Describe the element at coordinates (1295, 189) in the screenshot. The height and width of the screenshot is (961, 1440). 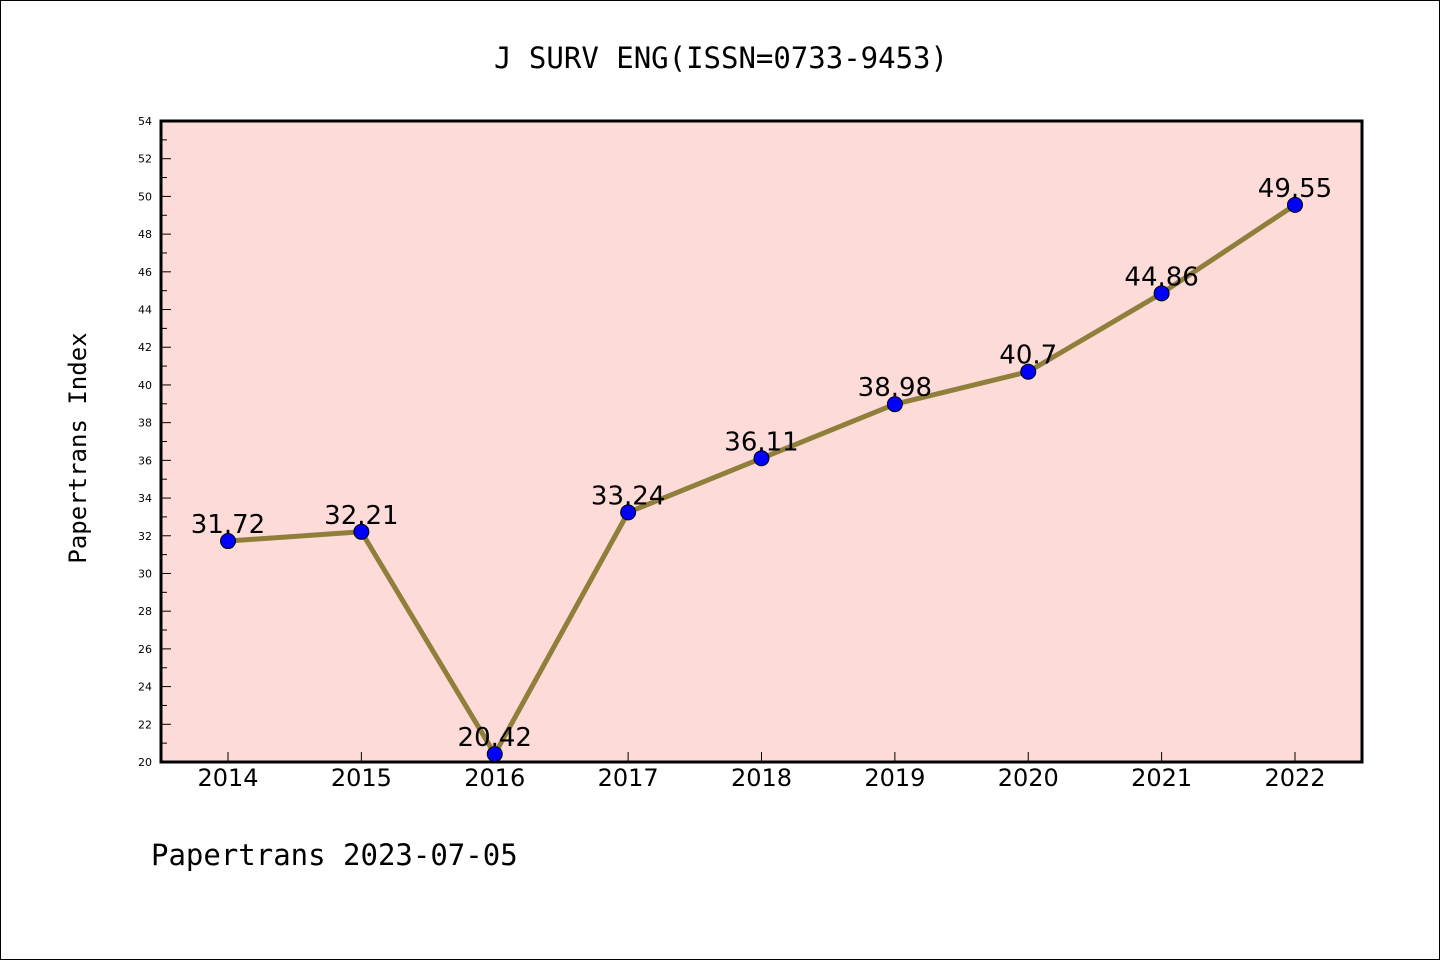
I see `data-label: 49.55` at that location.